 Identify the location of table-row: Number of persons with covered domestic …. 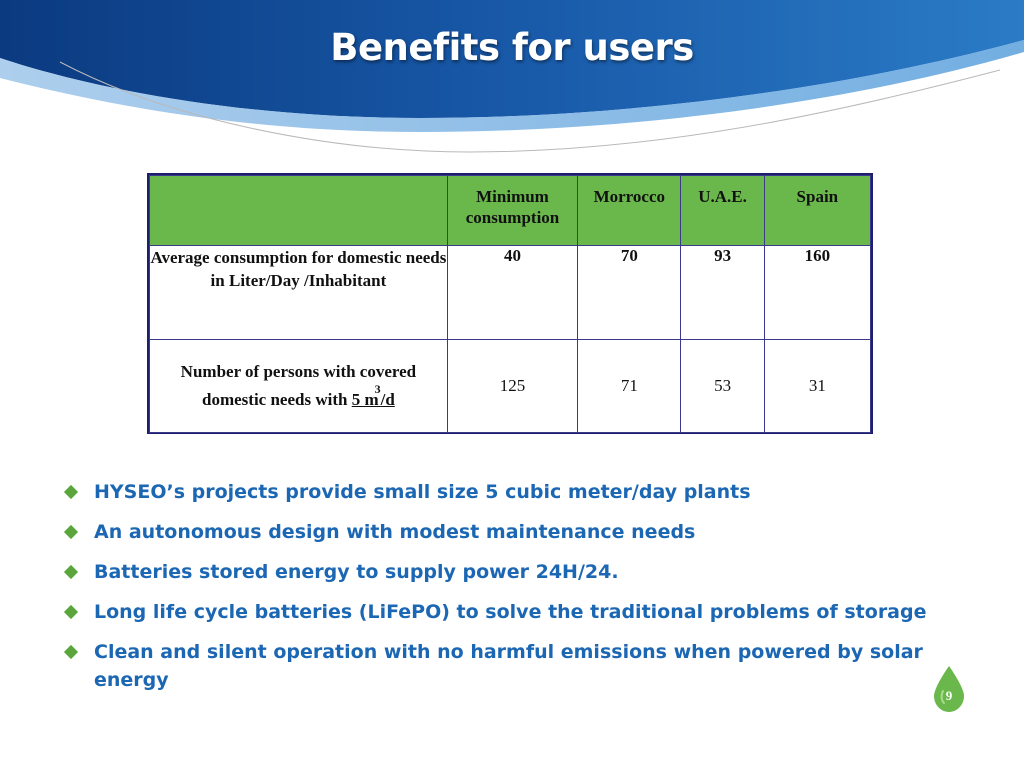
(510, 386).